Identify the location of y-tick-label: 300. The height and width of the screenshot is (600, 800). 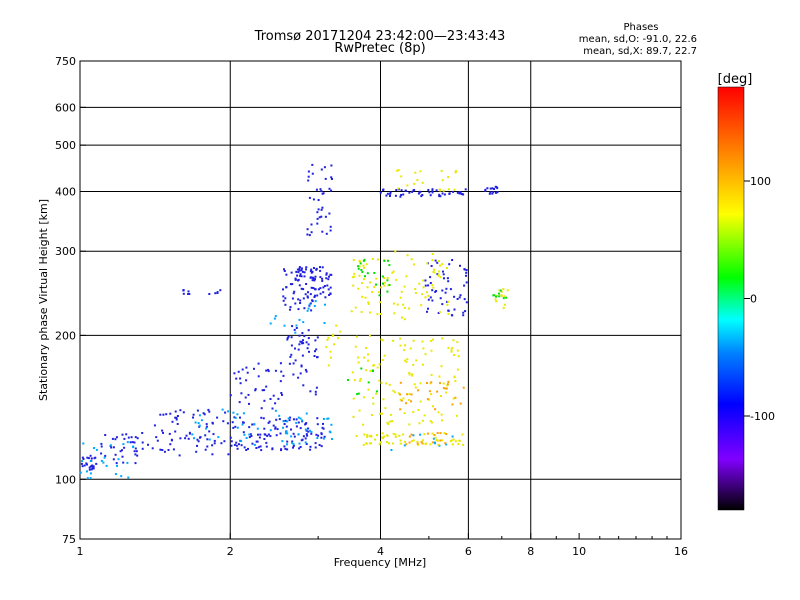
(65, 251).